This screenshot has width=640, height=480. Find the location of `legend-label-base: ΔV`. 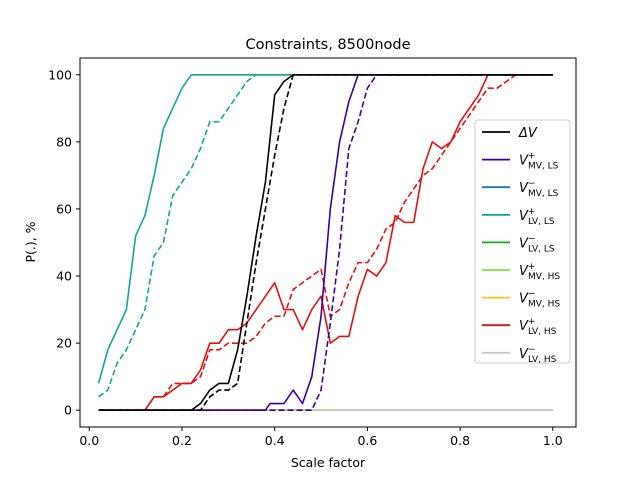

legend-label-base: ΔV is located at coordinates (528, 133).